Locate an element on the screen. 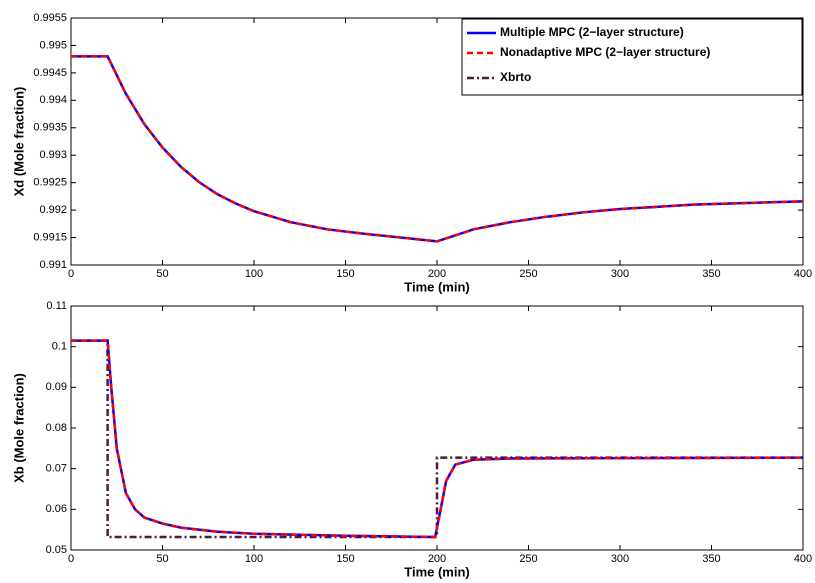  y-tick-label: 0.9955 is located at coordinates (50, 18).